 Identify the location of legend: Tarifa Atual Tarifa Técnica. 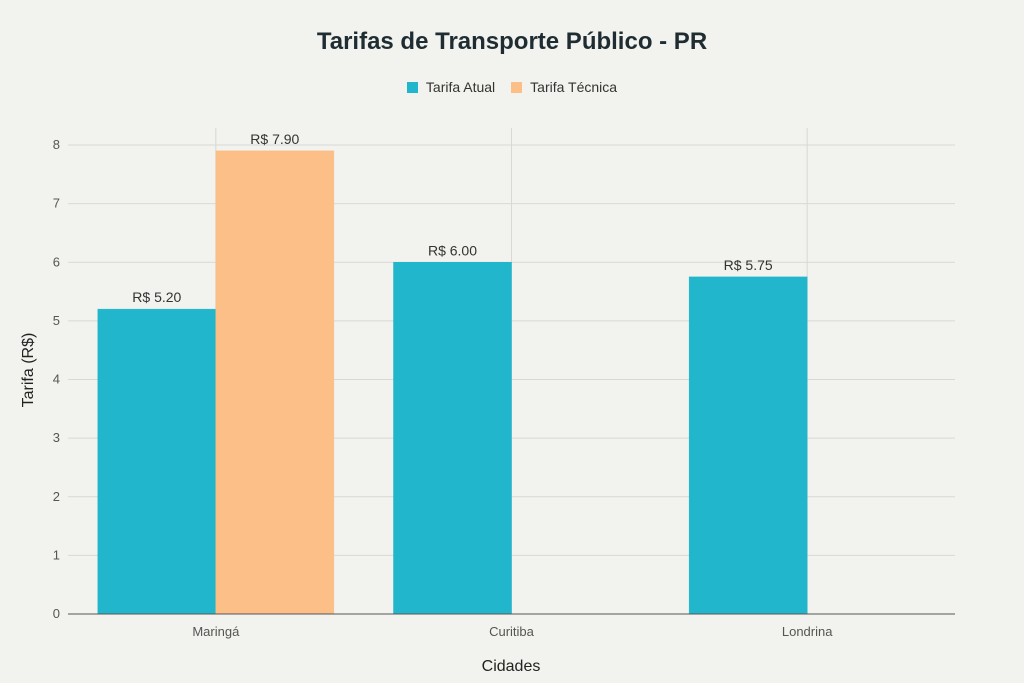
(512, 87).